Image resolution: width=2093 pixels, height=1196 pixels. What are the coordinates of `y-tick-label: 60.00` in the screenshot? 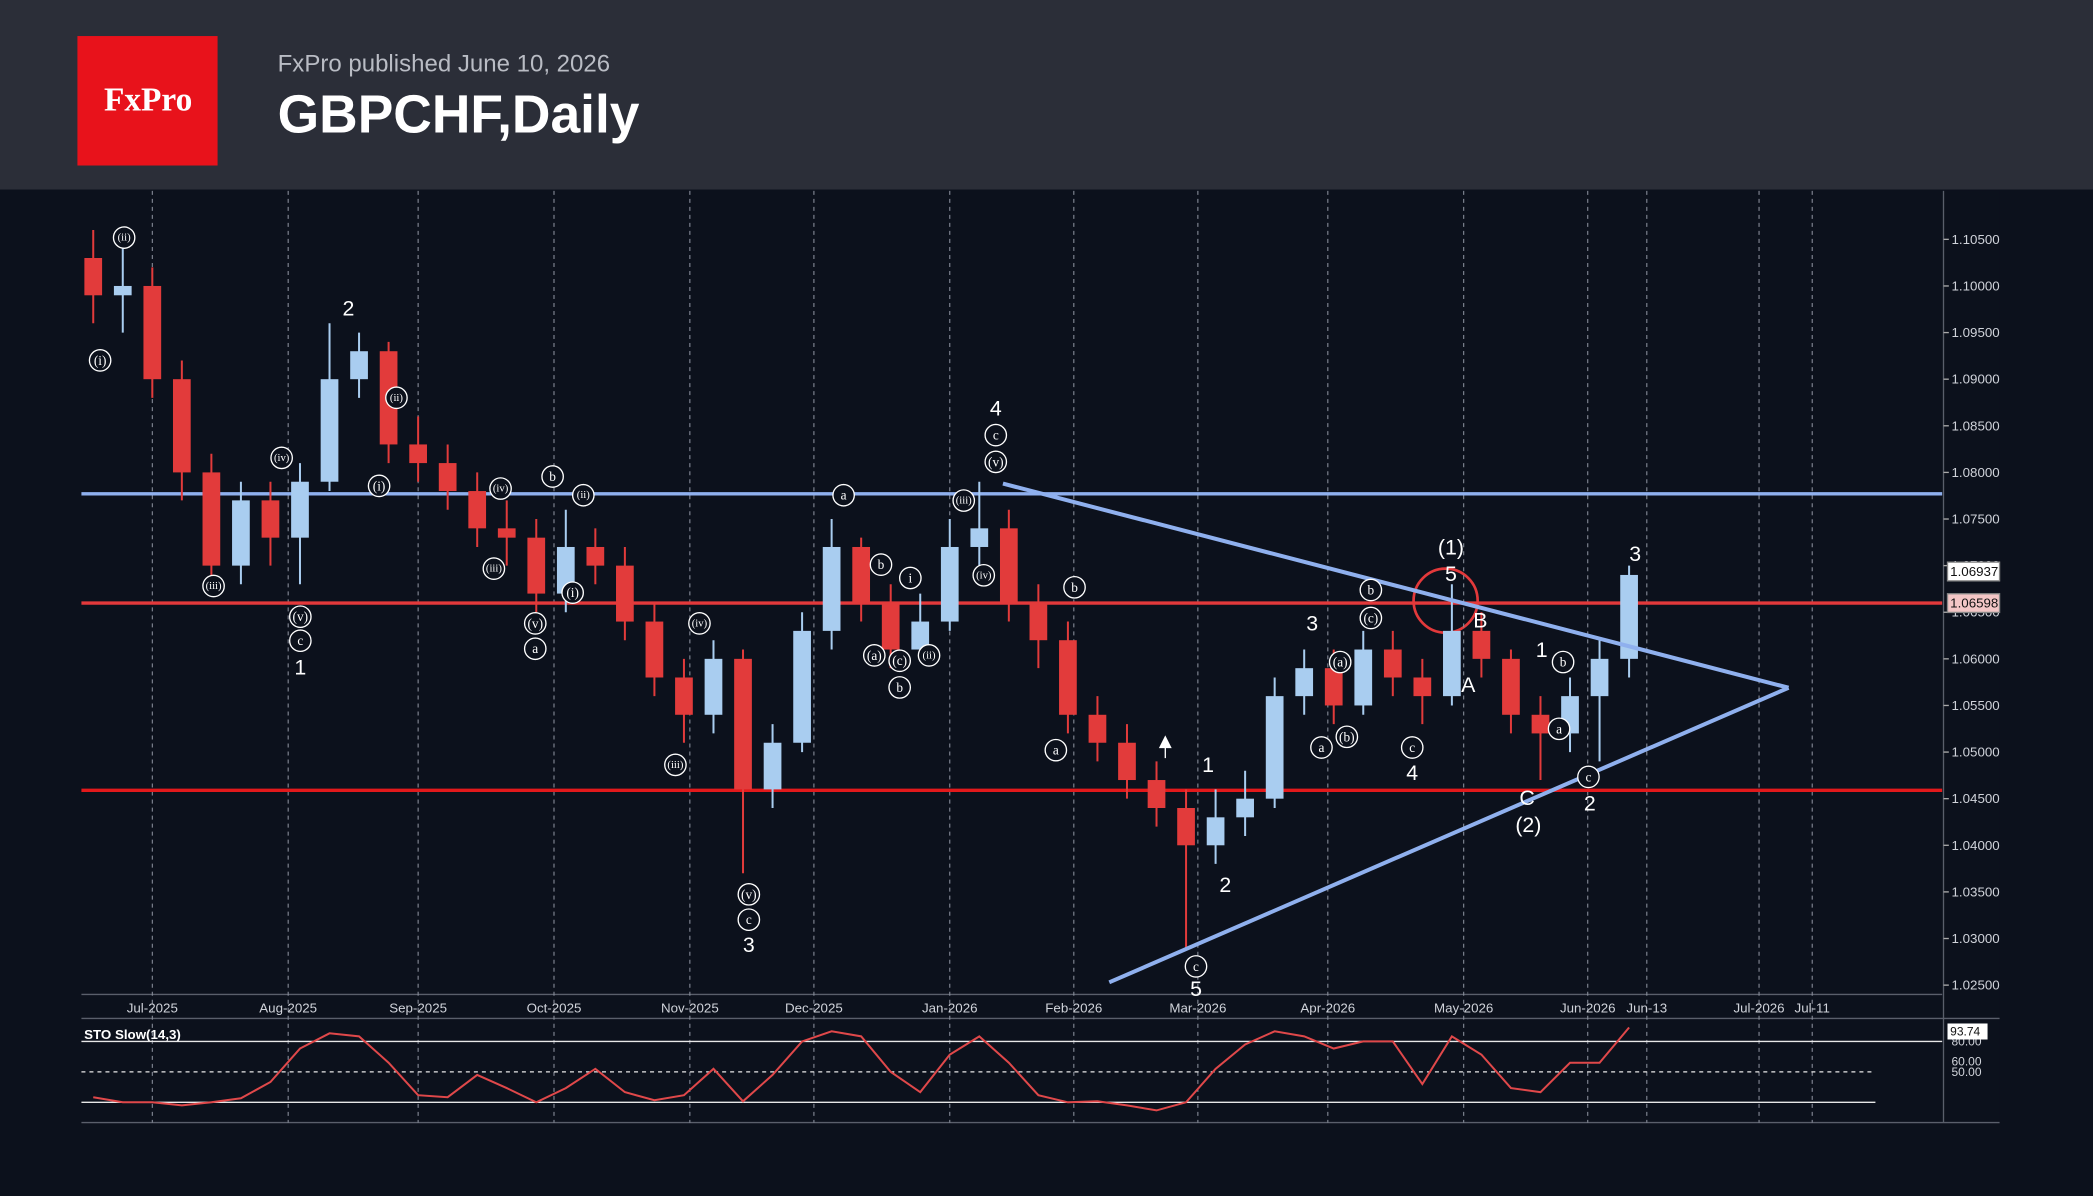 It's located at (1967, 1062).